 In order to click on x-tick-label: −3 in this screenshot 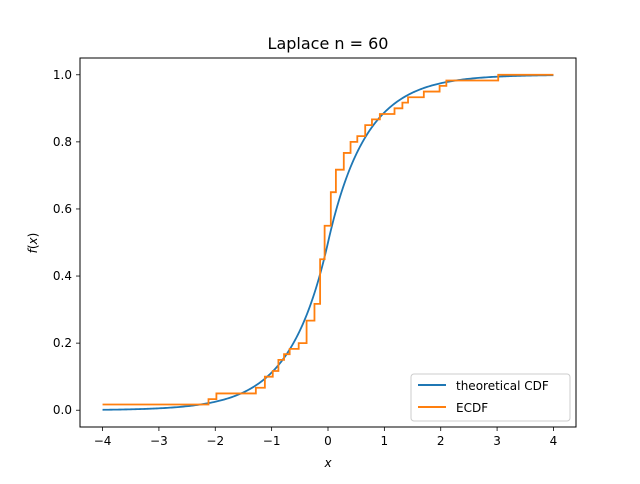, I will do `click(159, 441)`.